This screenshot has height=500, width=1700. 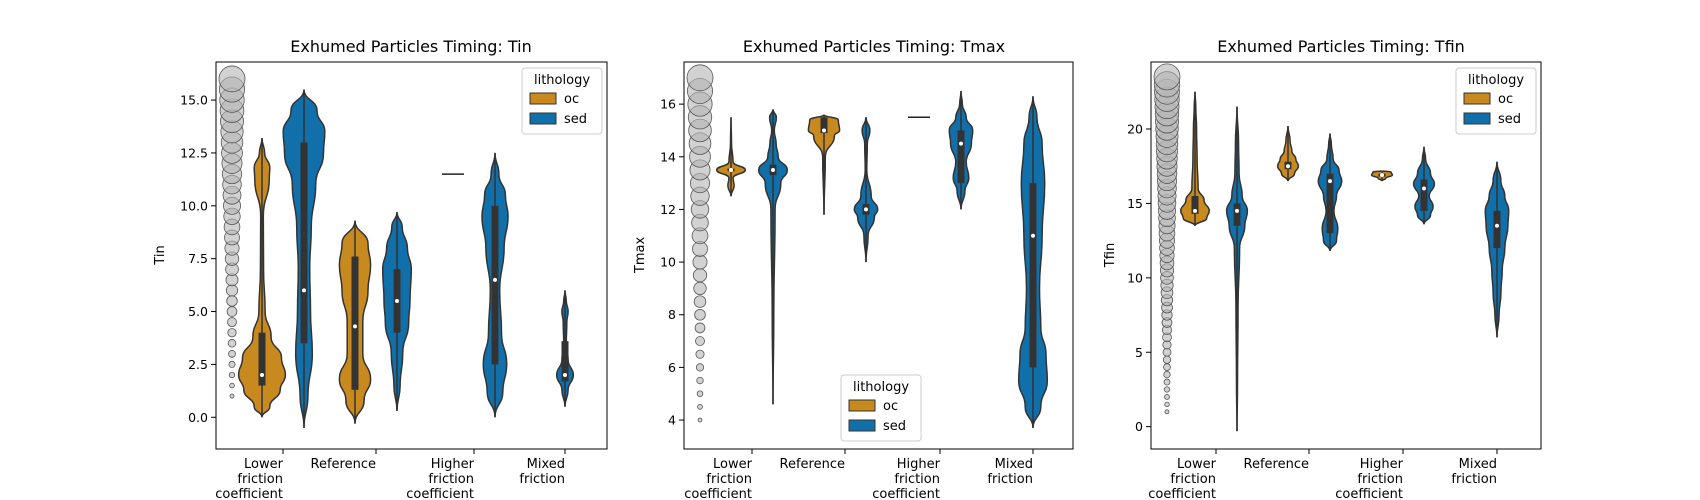 What do you see at coordinates (1110, 255) in the screenshot?
I see `y-axis-label: Tfin` at bounding box center [1110, 255].